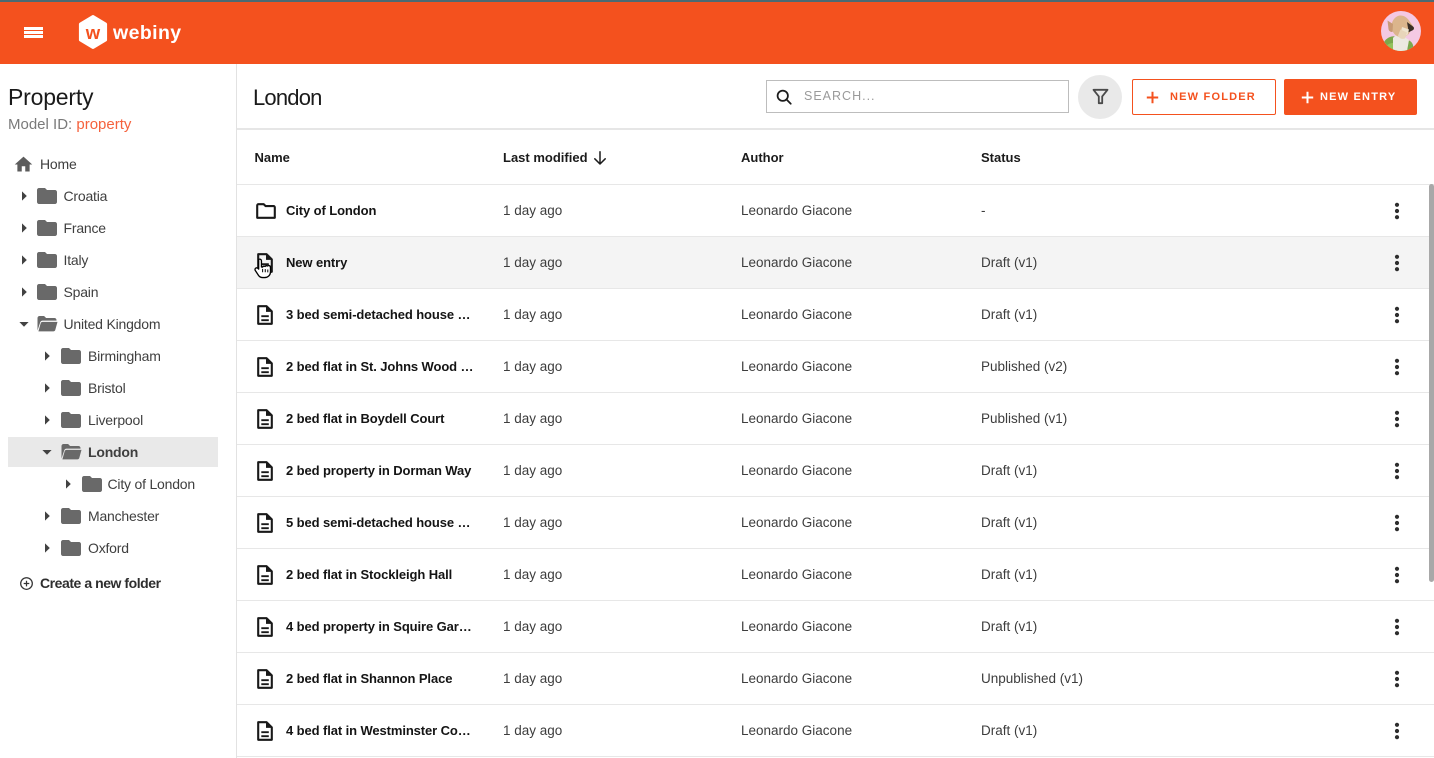  What do you see at coordinates (93, 32) in the screenshot?
I see `svg-text: w` at bounding box center [93, 32].